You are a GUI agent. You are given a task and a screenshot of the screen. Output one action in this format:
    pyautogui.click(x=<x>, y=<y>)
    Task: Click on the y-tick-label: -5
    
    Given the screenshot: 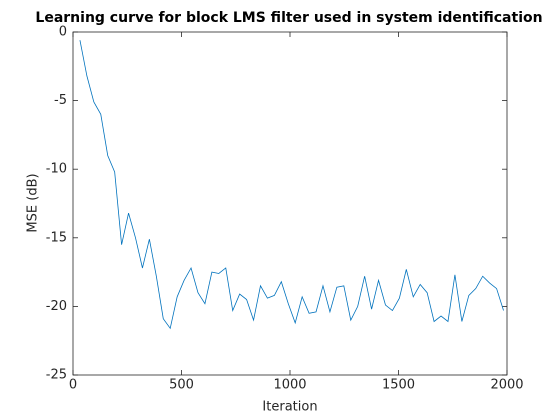 What is the action you would take?
    pyautogui.click(x=60, y=100)
    